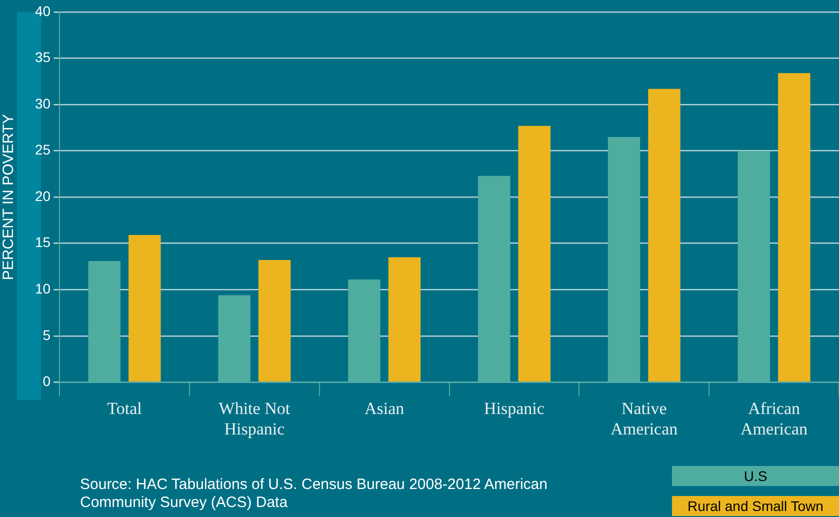  Describe the element at coordinates (514, 408) in the screenshot. I see `x-tick-label: Hispanic` at that location.